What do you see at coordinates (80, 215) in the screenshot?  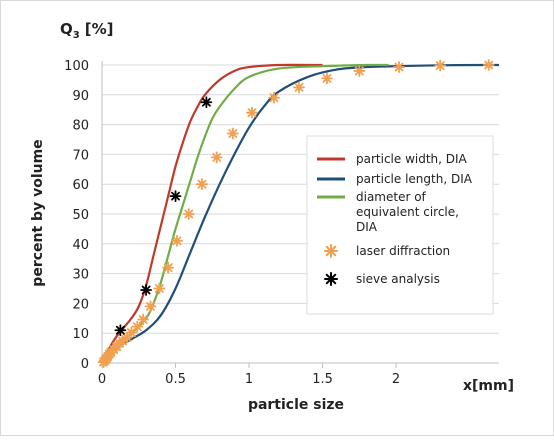 I see `y-tick-label: 50` at bounding box center [80, 215].